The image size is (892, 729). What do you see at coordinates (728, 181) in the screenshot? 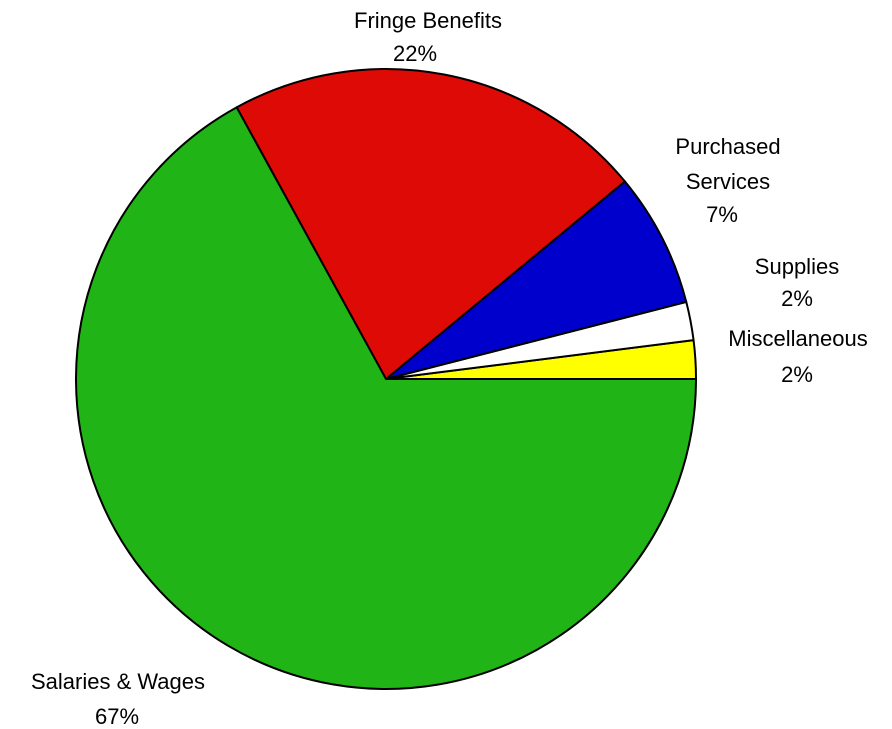
I see `slice-label-purchased-services-line2: Services` at bounding box center [728, 181].